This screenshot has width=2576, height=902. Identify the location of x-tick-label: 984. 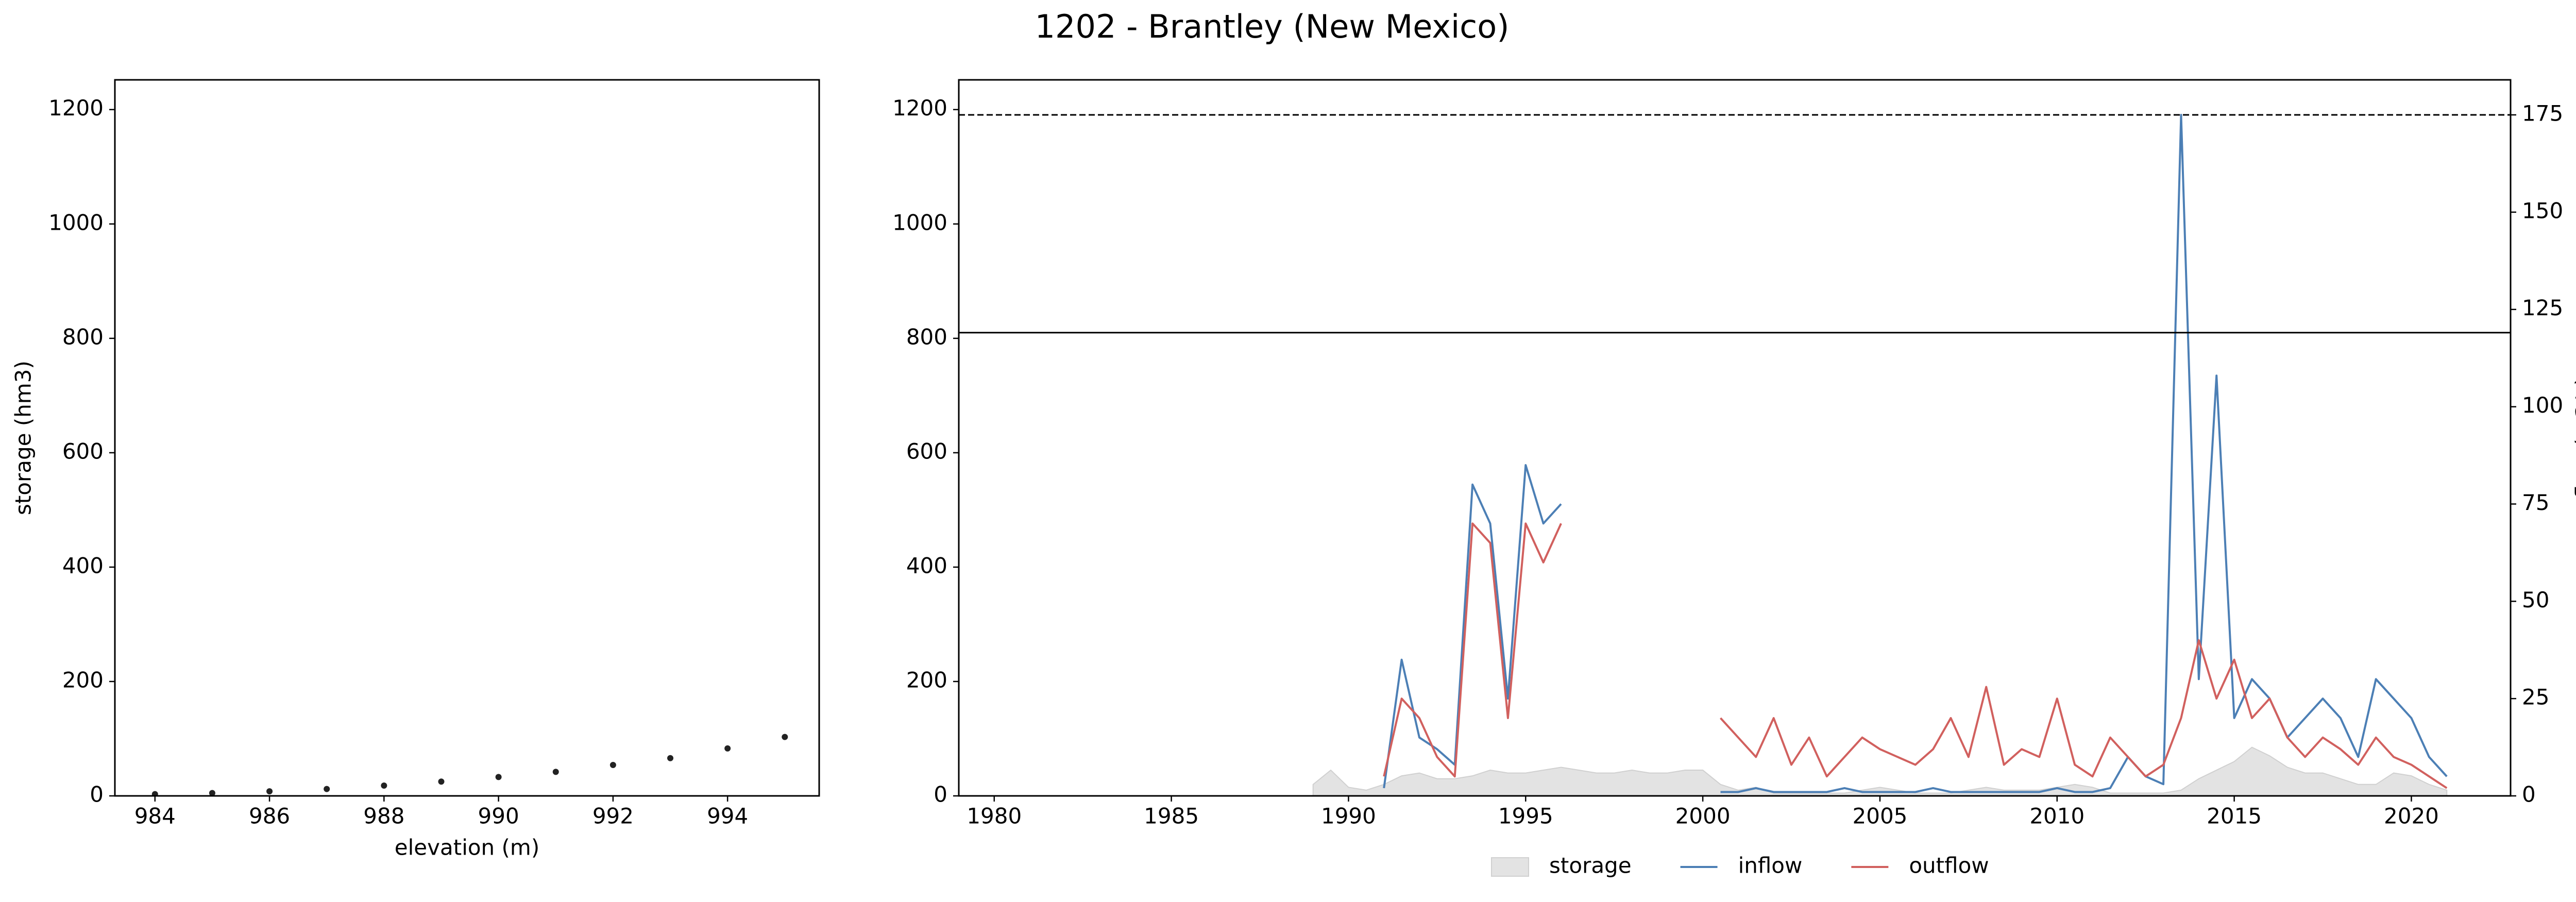
(155, 816).